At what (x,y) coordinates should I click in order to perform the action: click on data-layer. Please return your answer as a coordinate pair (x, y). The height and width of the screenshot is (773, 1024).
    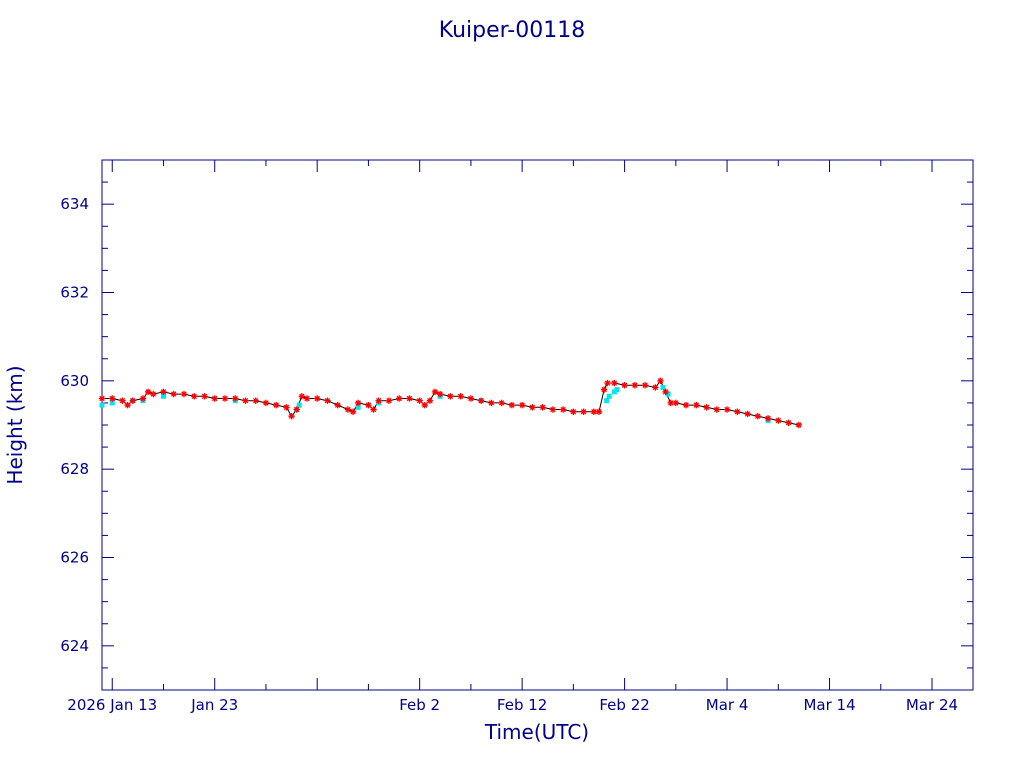
    Looking at the image, I should click on (450, 403).